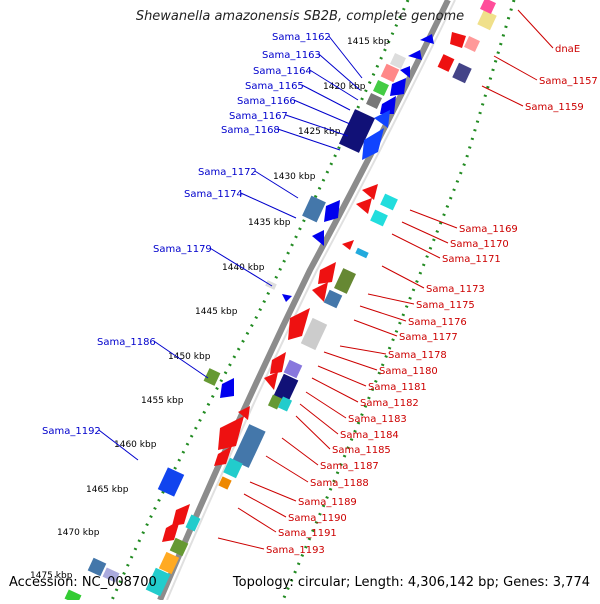 The image size is (600, 604). Describe the element at coordinates (455, 289) in the screenshot. I see `gene-label-right: Sama_1173` at that location.